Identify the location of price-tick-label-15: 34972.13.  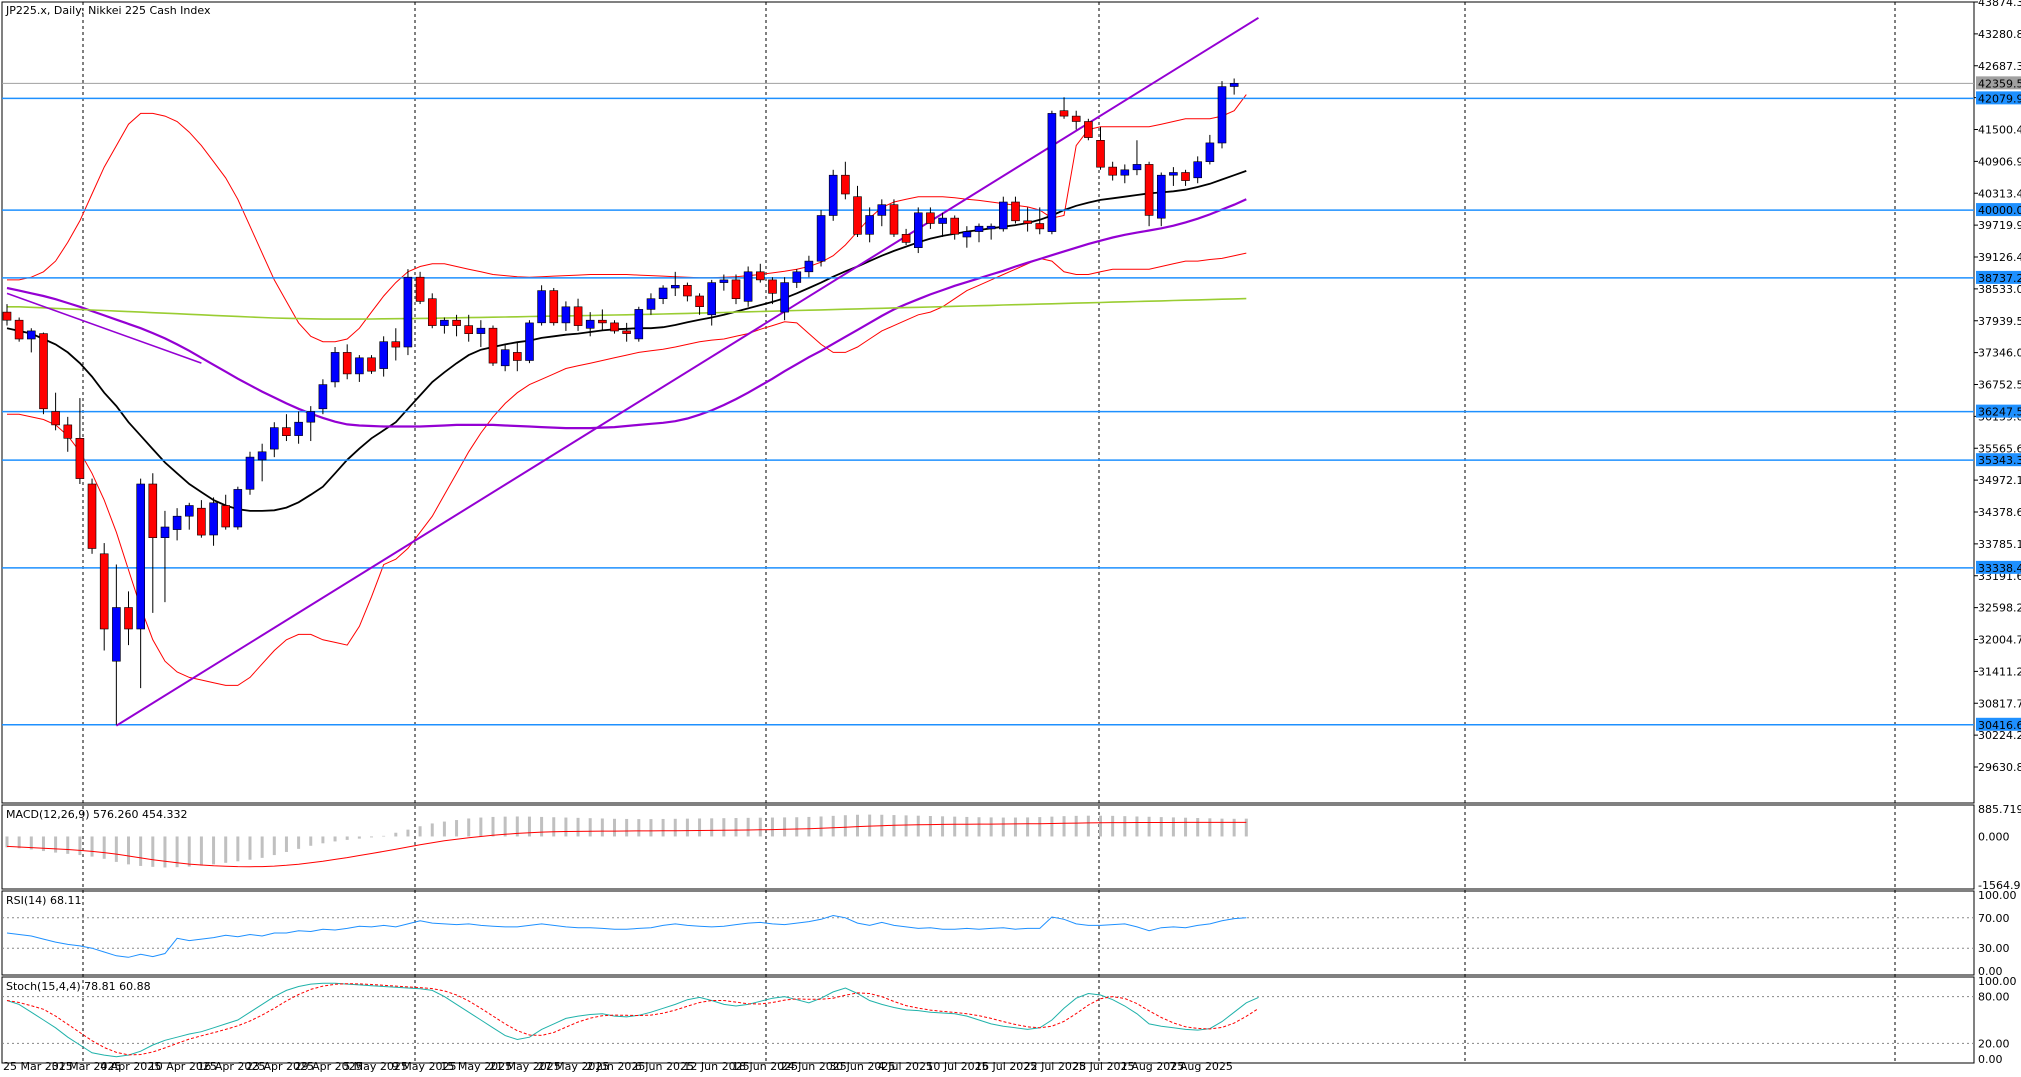
(1999, 480).